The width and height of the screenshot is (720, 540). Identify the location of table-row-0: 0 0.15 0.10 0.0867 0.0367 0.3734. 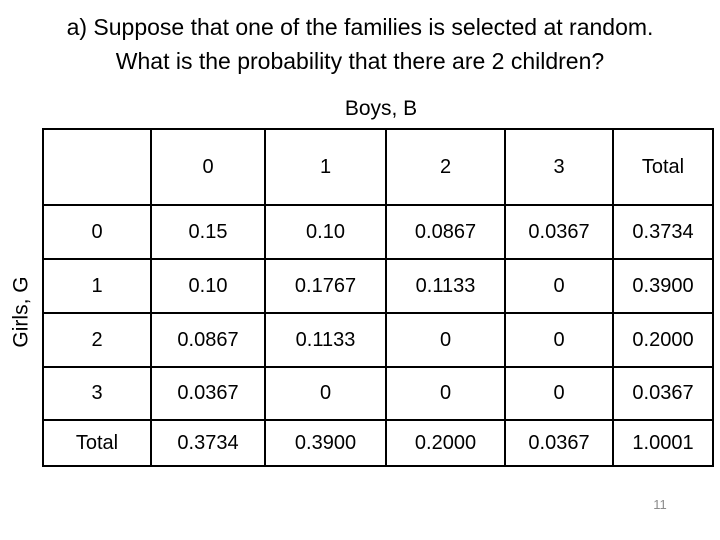
(378, 232).